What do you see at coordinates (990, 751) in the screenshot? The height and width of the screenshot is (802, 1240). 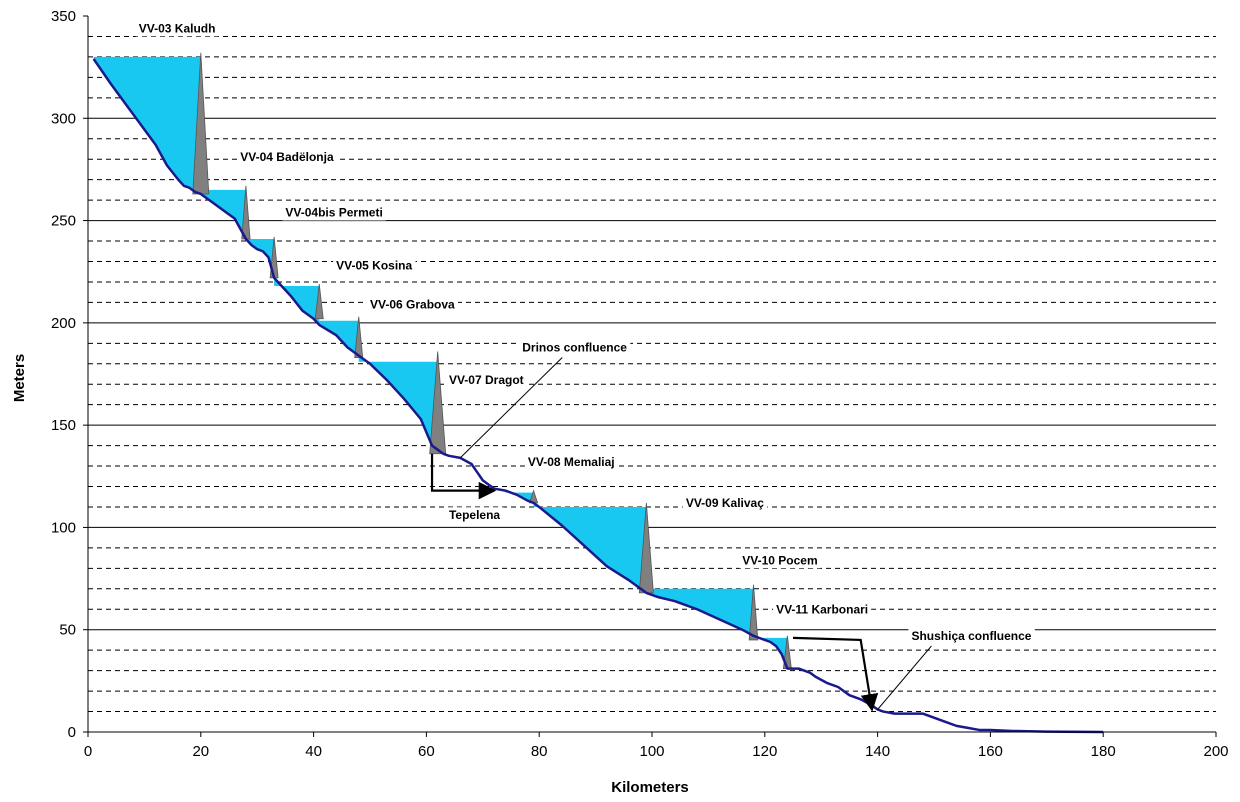 I see `x-tick-label: 160` at bounding box center [990, 751].